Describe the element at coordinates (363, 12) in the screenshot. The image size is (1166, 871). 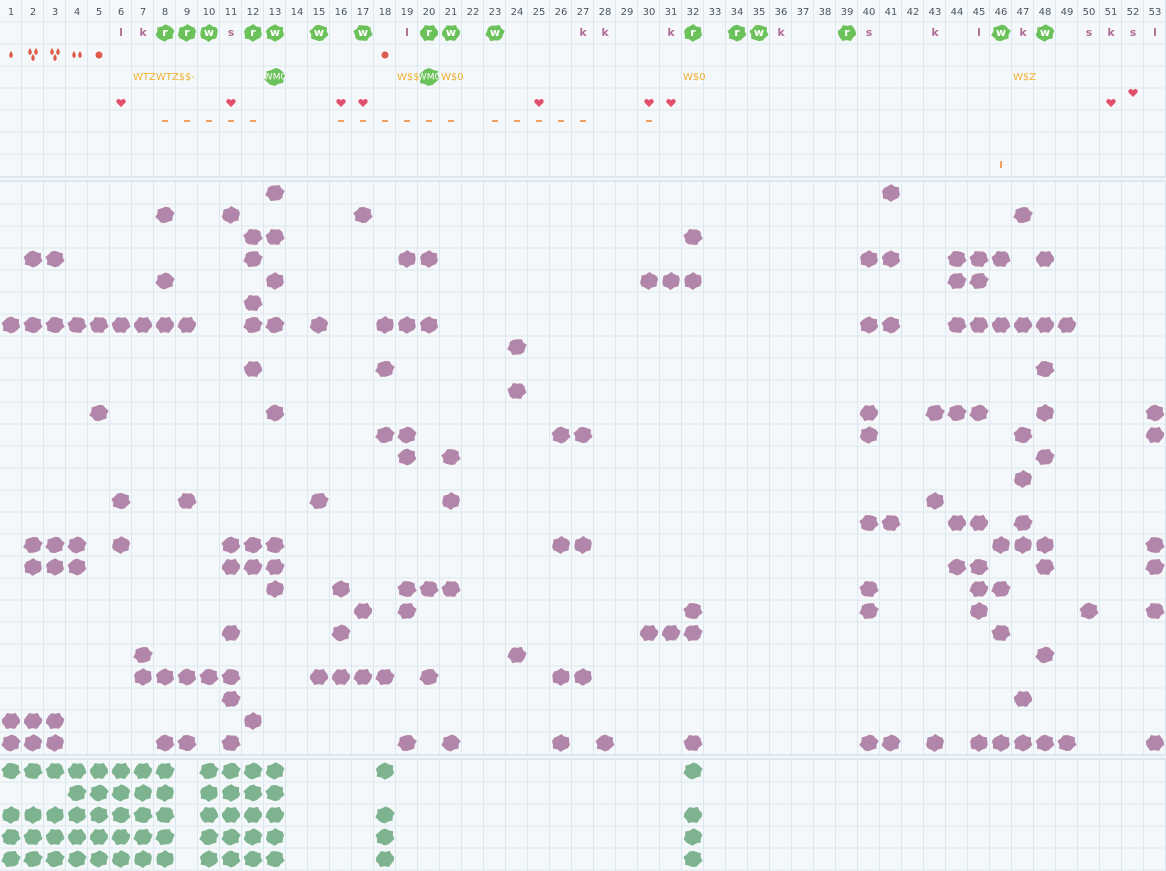
I see `column-number: 17` at that location.